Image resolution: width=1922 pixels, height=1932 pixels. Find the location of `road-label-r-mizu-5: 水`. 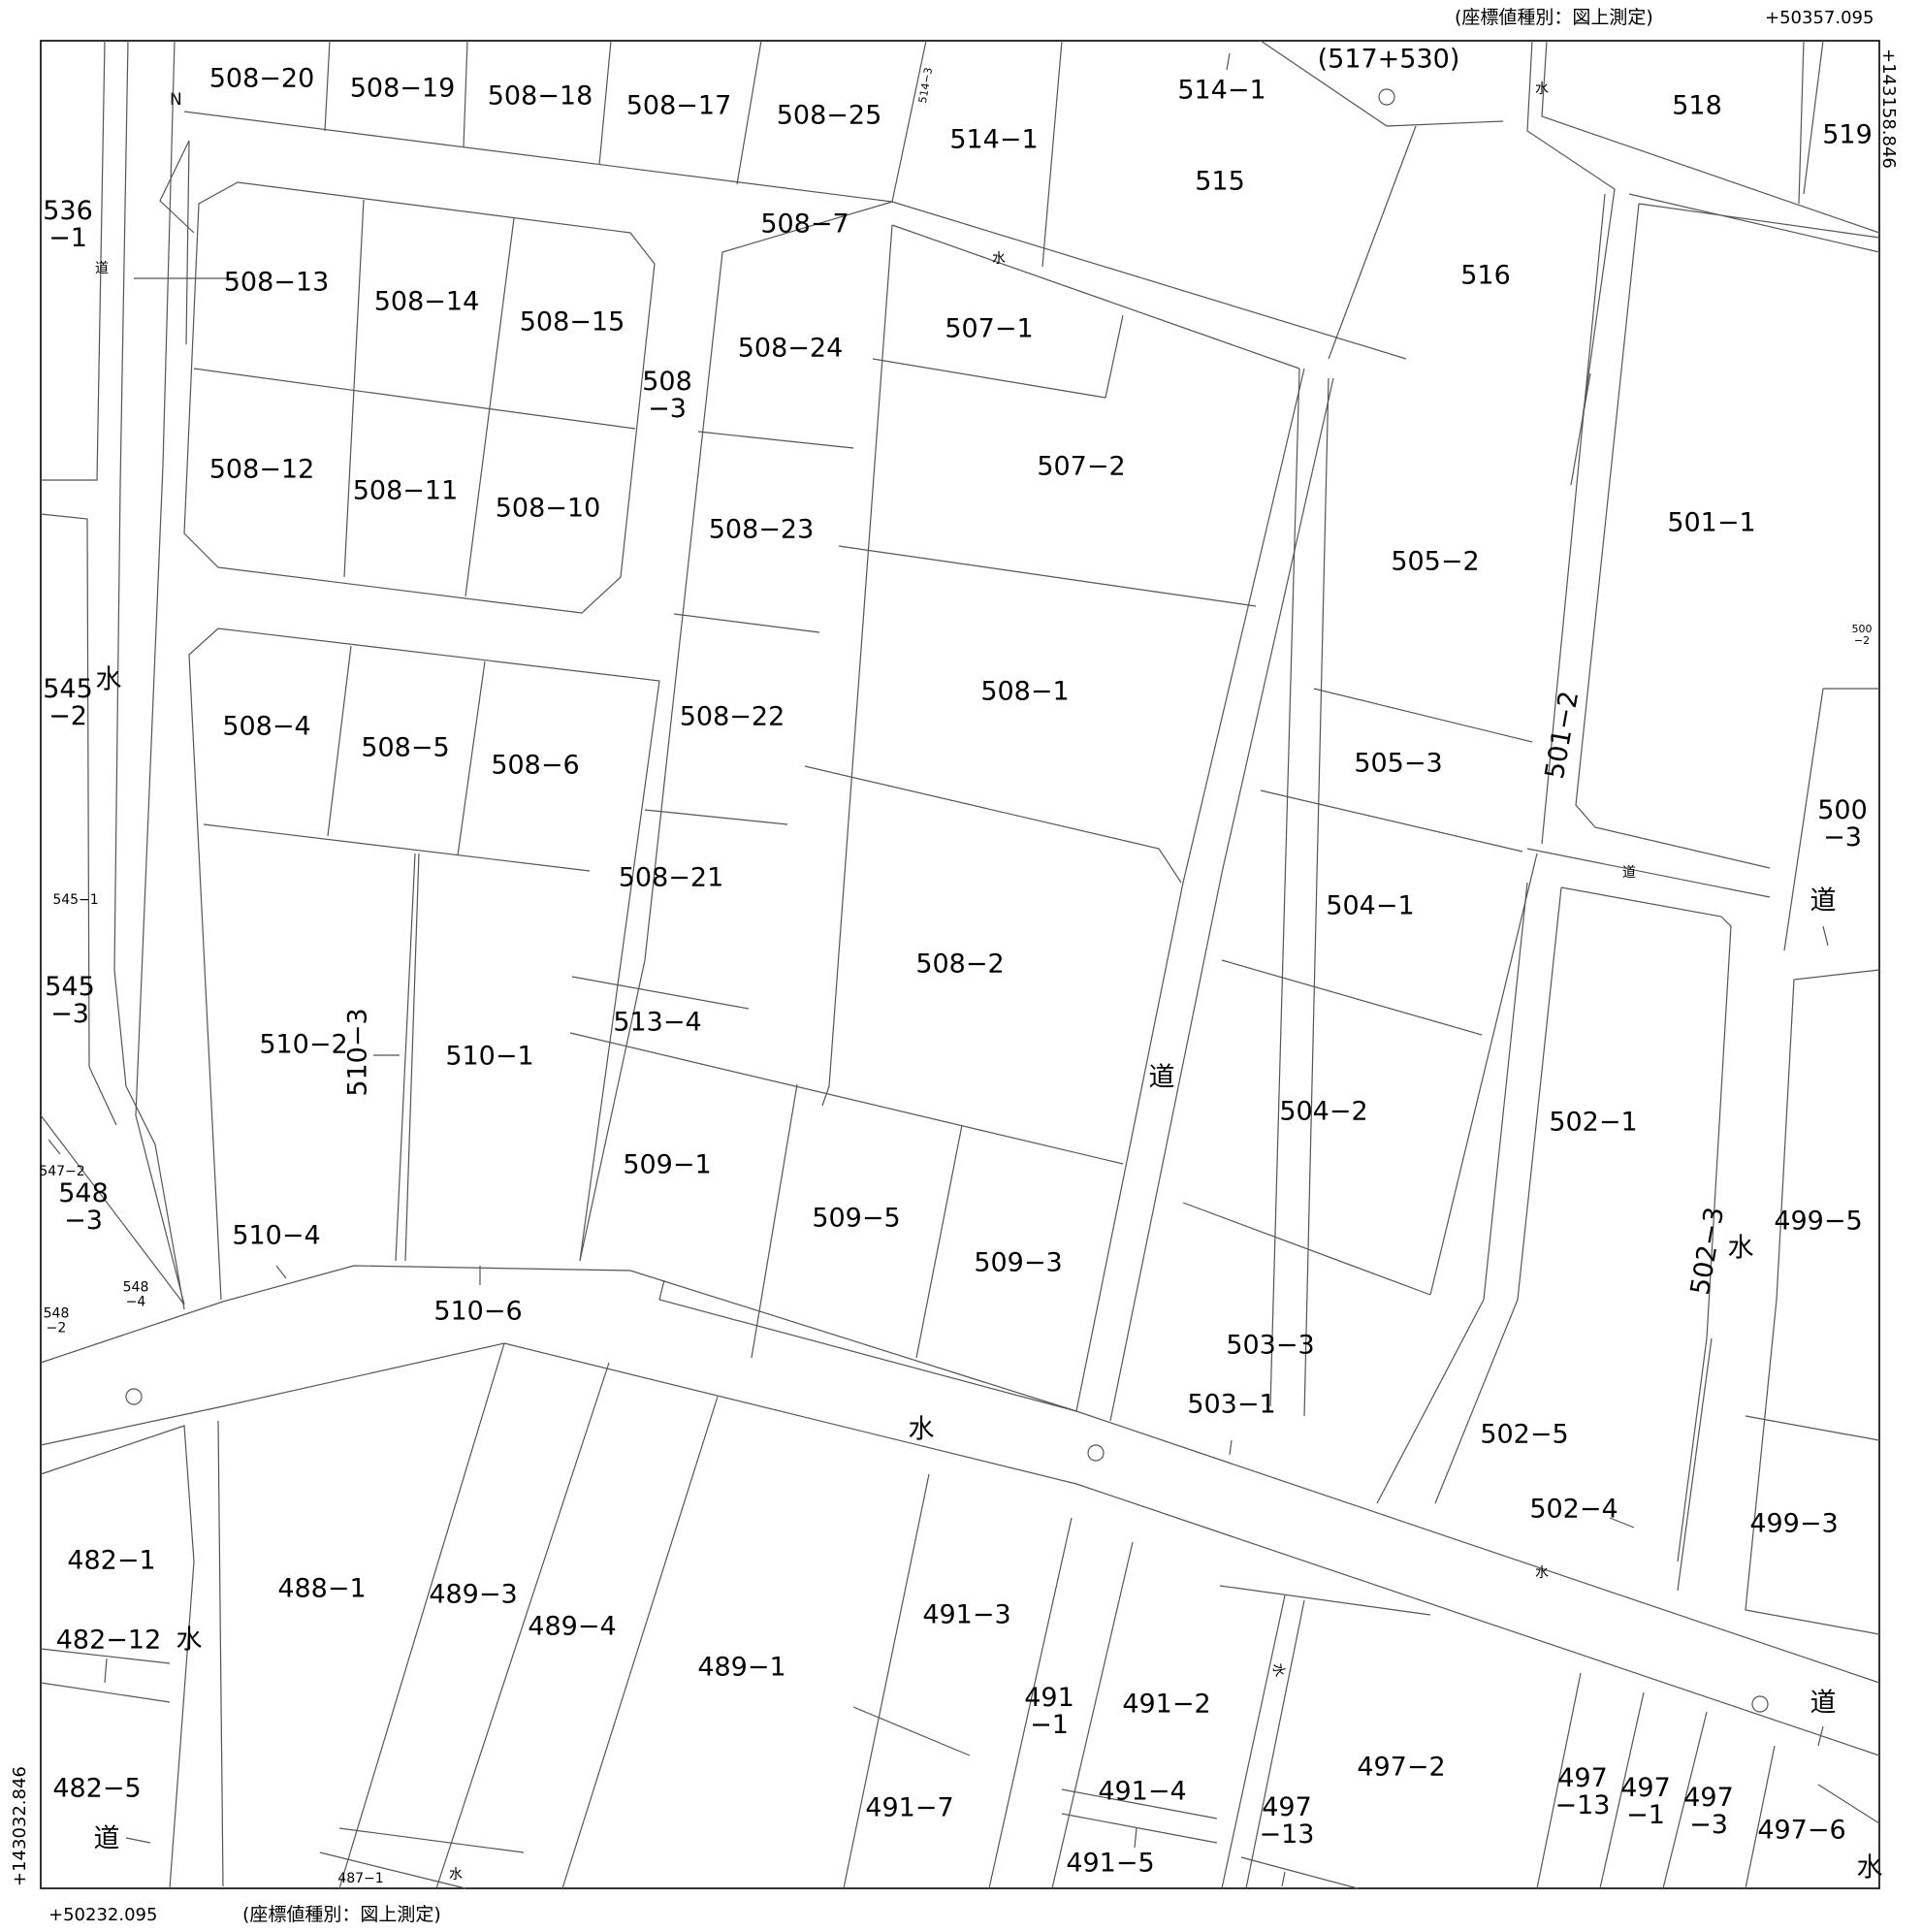

road-label-r-mizu-5: 水 is located at coordinates (922, 1430).